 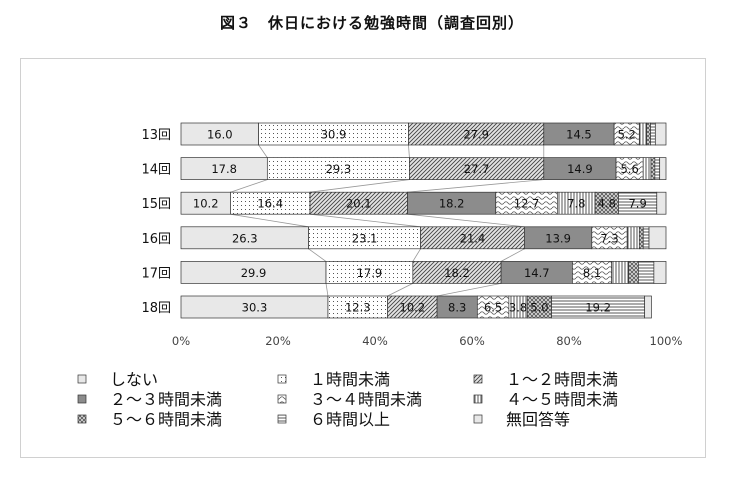 I want to click on data-label: 5.0, so click(x=539, y=308).